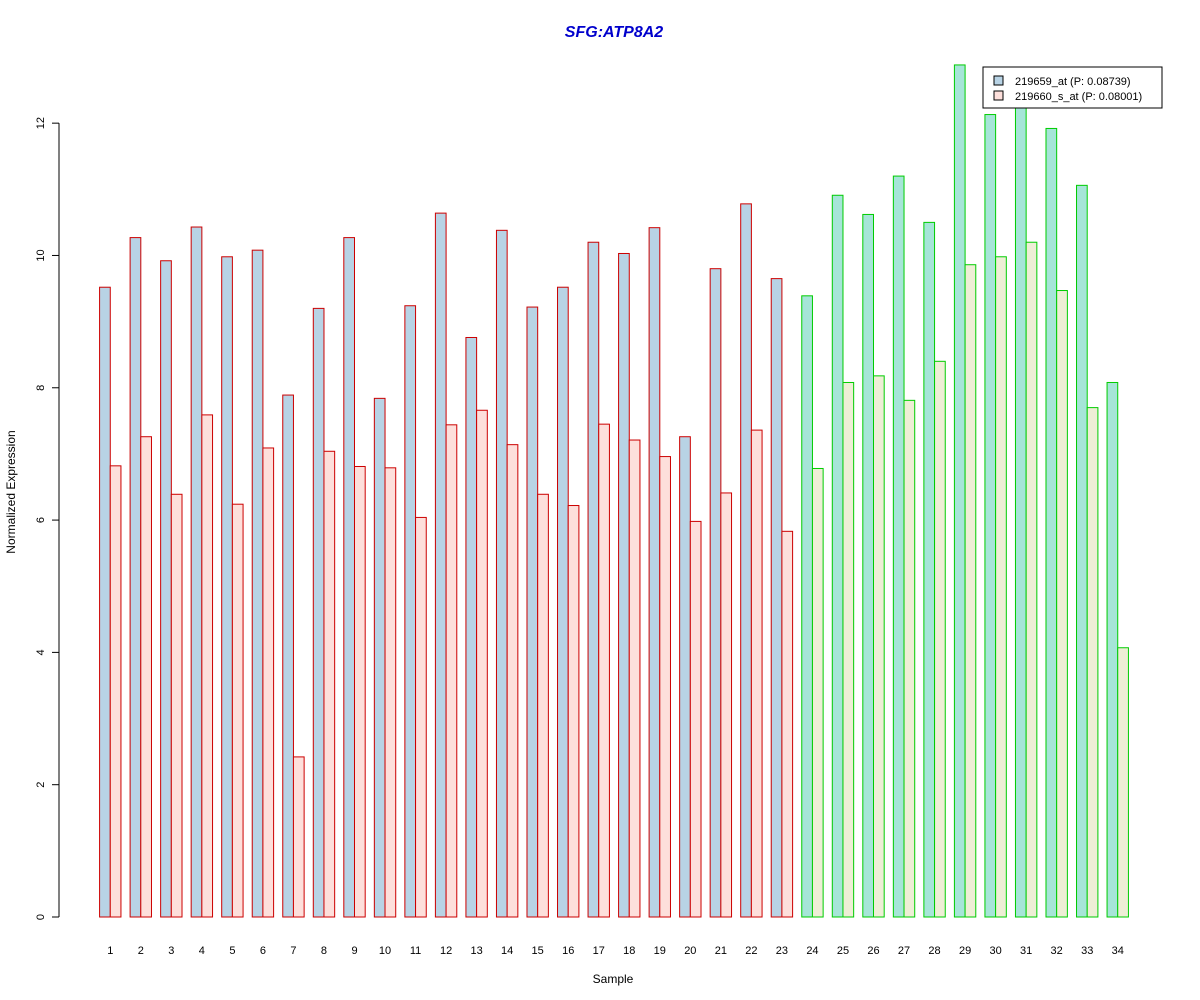 This screenshot has width=1200, height=1000. Describe the element at coordinates (998, 95) in the screenshot. I see `legend-swatch-219660-s-at` at that location.